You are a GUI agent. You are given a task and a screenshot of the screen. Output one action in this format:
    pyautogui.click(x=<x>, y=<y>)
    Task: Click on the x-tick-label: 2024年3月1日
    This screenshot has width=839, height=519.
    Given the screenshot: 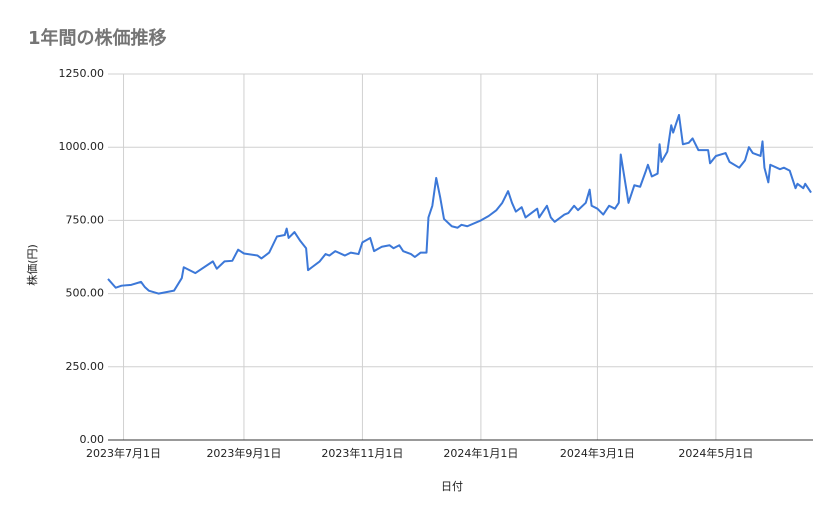 What is the action you would take?
    pyautogui.click(x=597, y=453)
    